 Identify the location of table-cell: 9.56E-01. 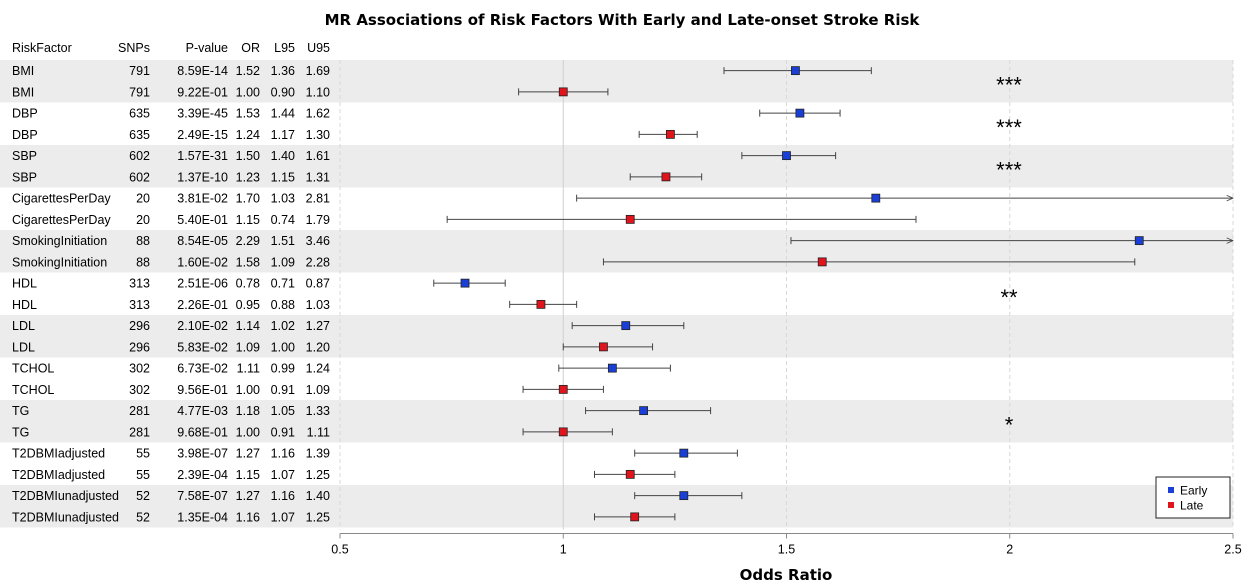
(202, 390).